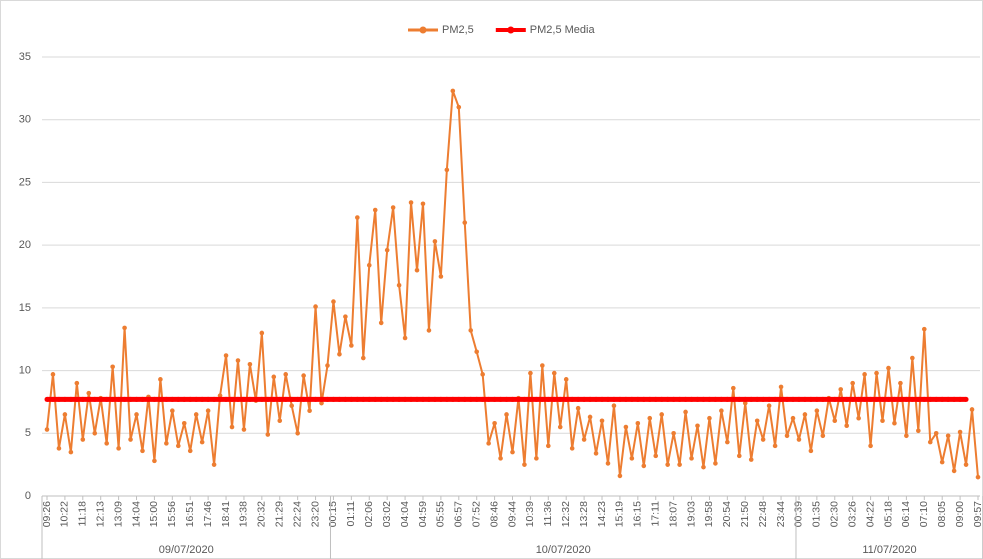 The width and height of the screenshot is (983, 559). Describe the element at coordinates (512, 514) in the screenshot. I see `x-tick-label: 09:44` at that location.